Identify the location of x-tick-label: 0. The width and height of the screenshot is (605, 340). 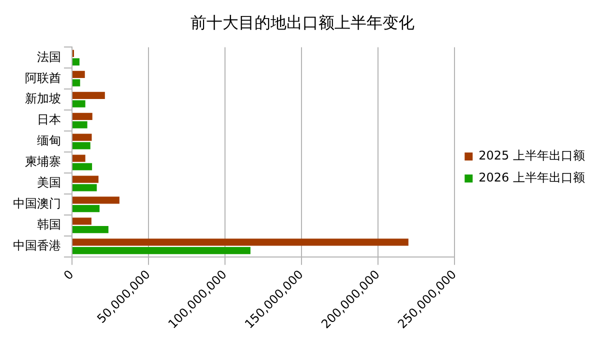
(68, 275).